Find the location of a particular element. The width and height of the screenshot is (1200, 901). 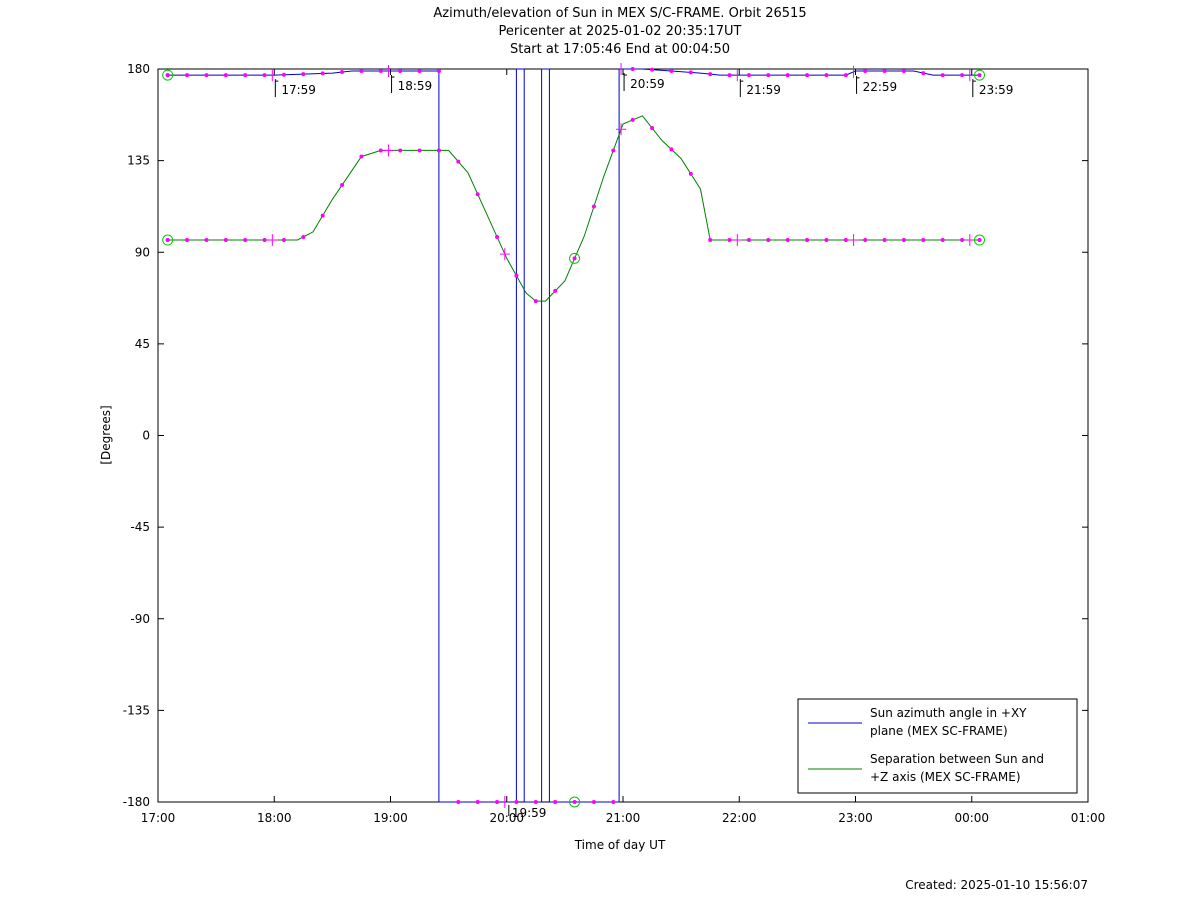

legend-label: plane (MEX SC-FRAME) is located at coordinates (939, 731).